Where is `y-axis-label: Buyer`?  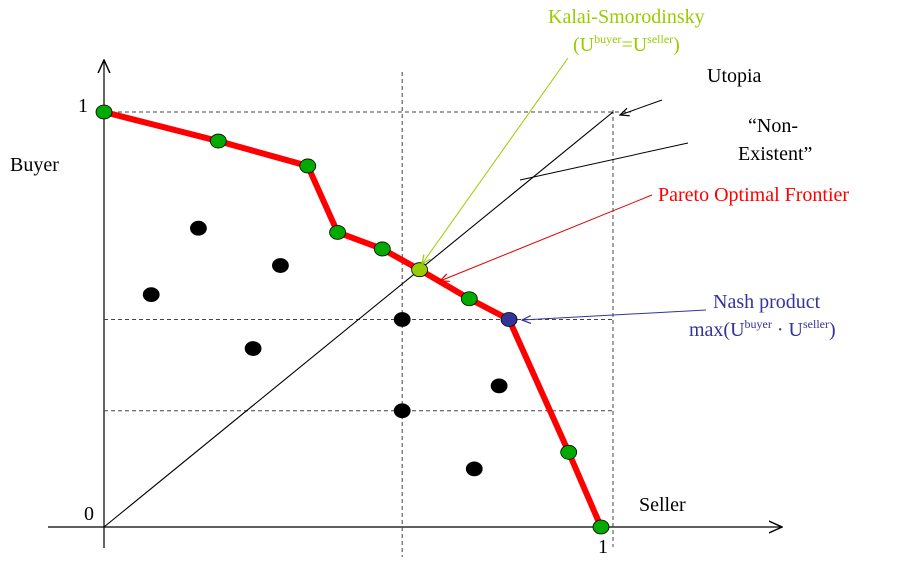 y-axis-label: Buyer is located at coordinates (34, 165).